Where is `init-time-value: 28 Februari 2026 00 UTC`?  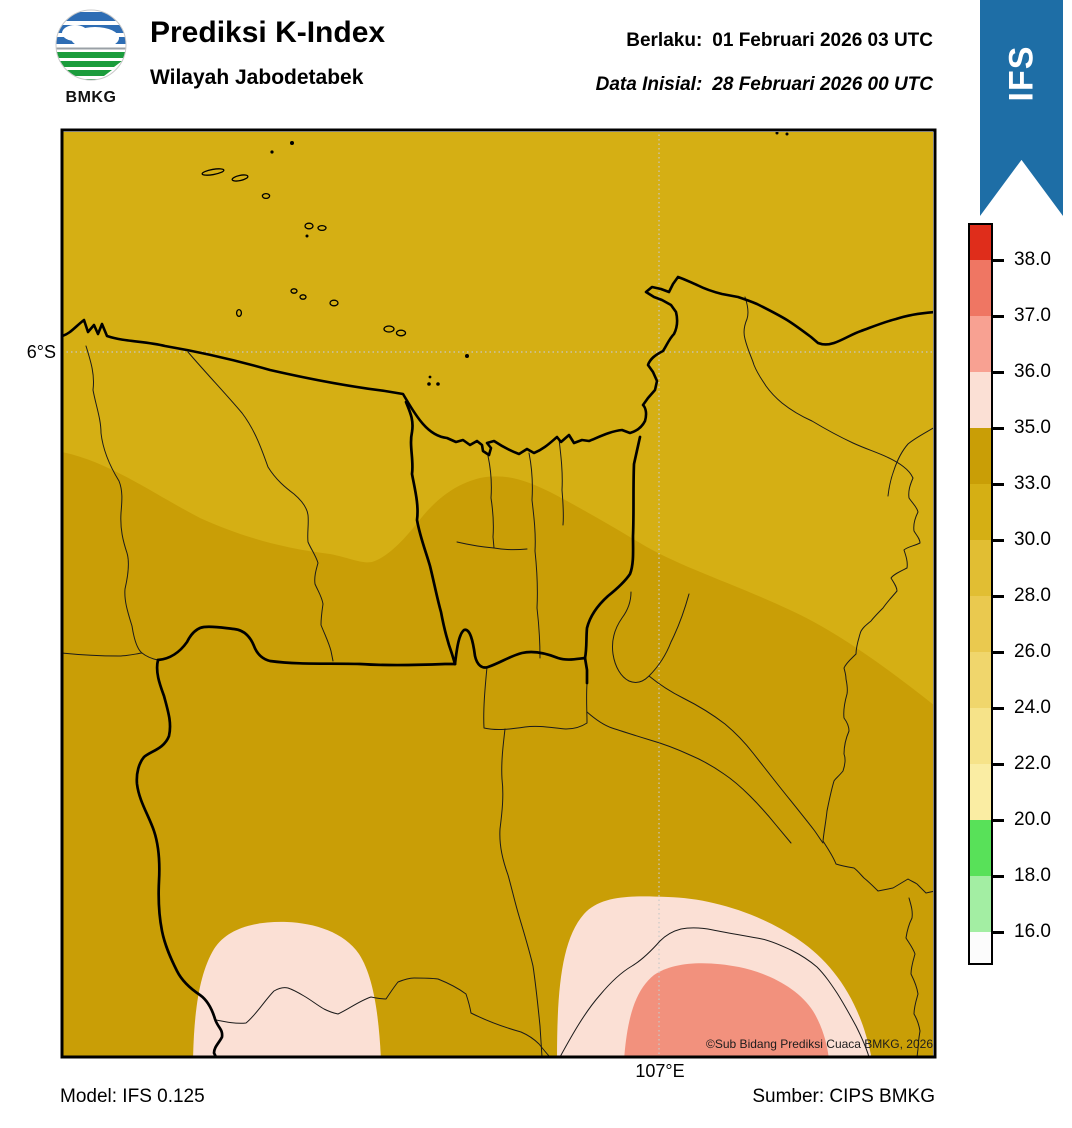 init-time-value: 28 Februari 2026 00 UTC is located at coordinates (822, 84).